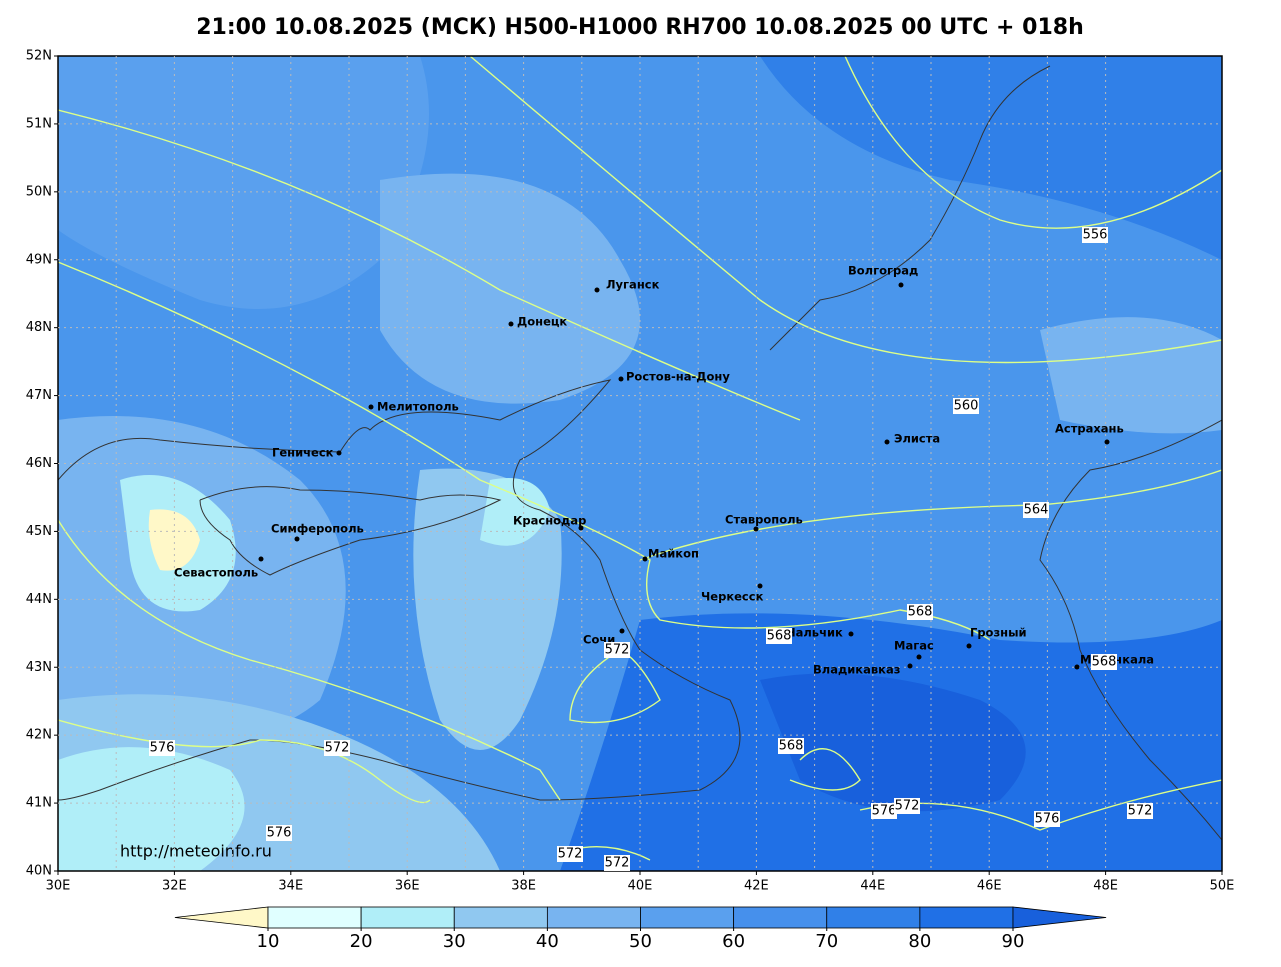  What do you see at coordinates (39, 871) in the screenshot?
I see `lat-tick-label: 40N` at bounding box center [39, 871].